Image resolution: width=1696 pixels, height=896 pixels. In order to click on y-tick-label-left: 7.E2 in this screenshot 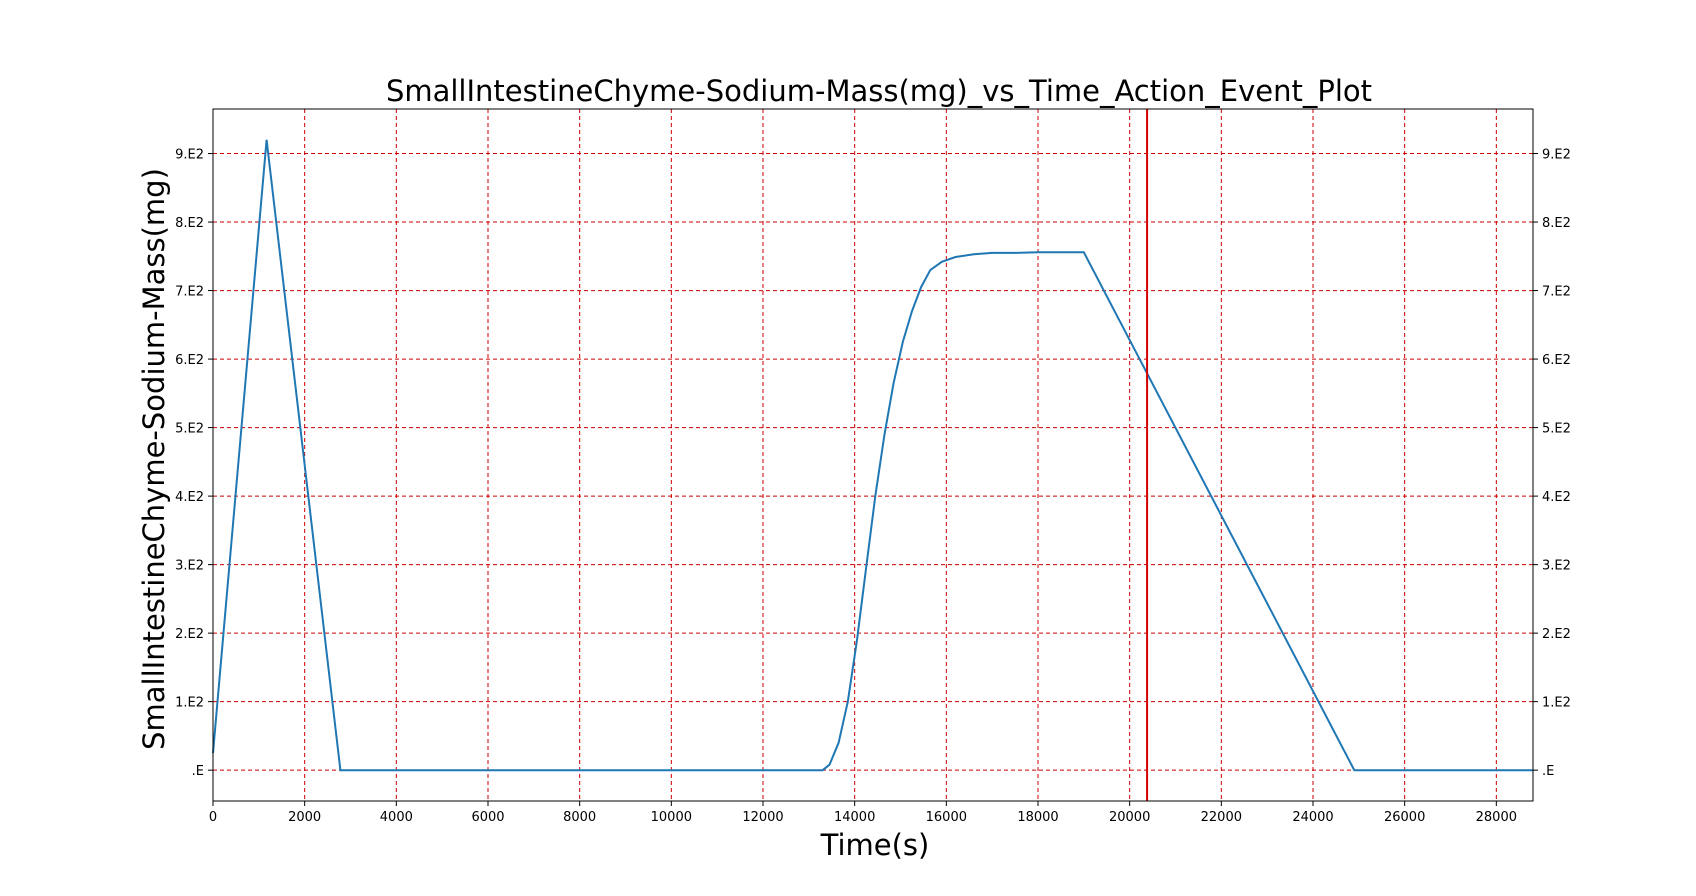, I will do `click(189, 292)`.